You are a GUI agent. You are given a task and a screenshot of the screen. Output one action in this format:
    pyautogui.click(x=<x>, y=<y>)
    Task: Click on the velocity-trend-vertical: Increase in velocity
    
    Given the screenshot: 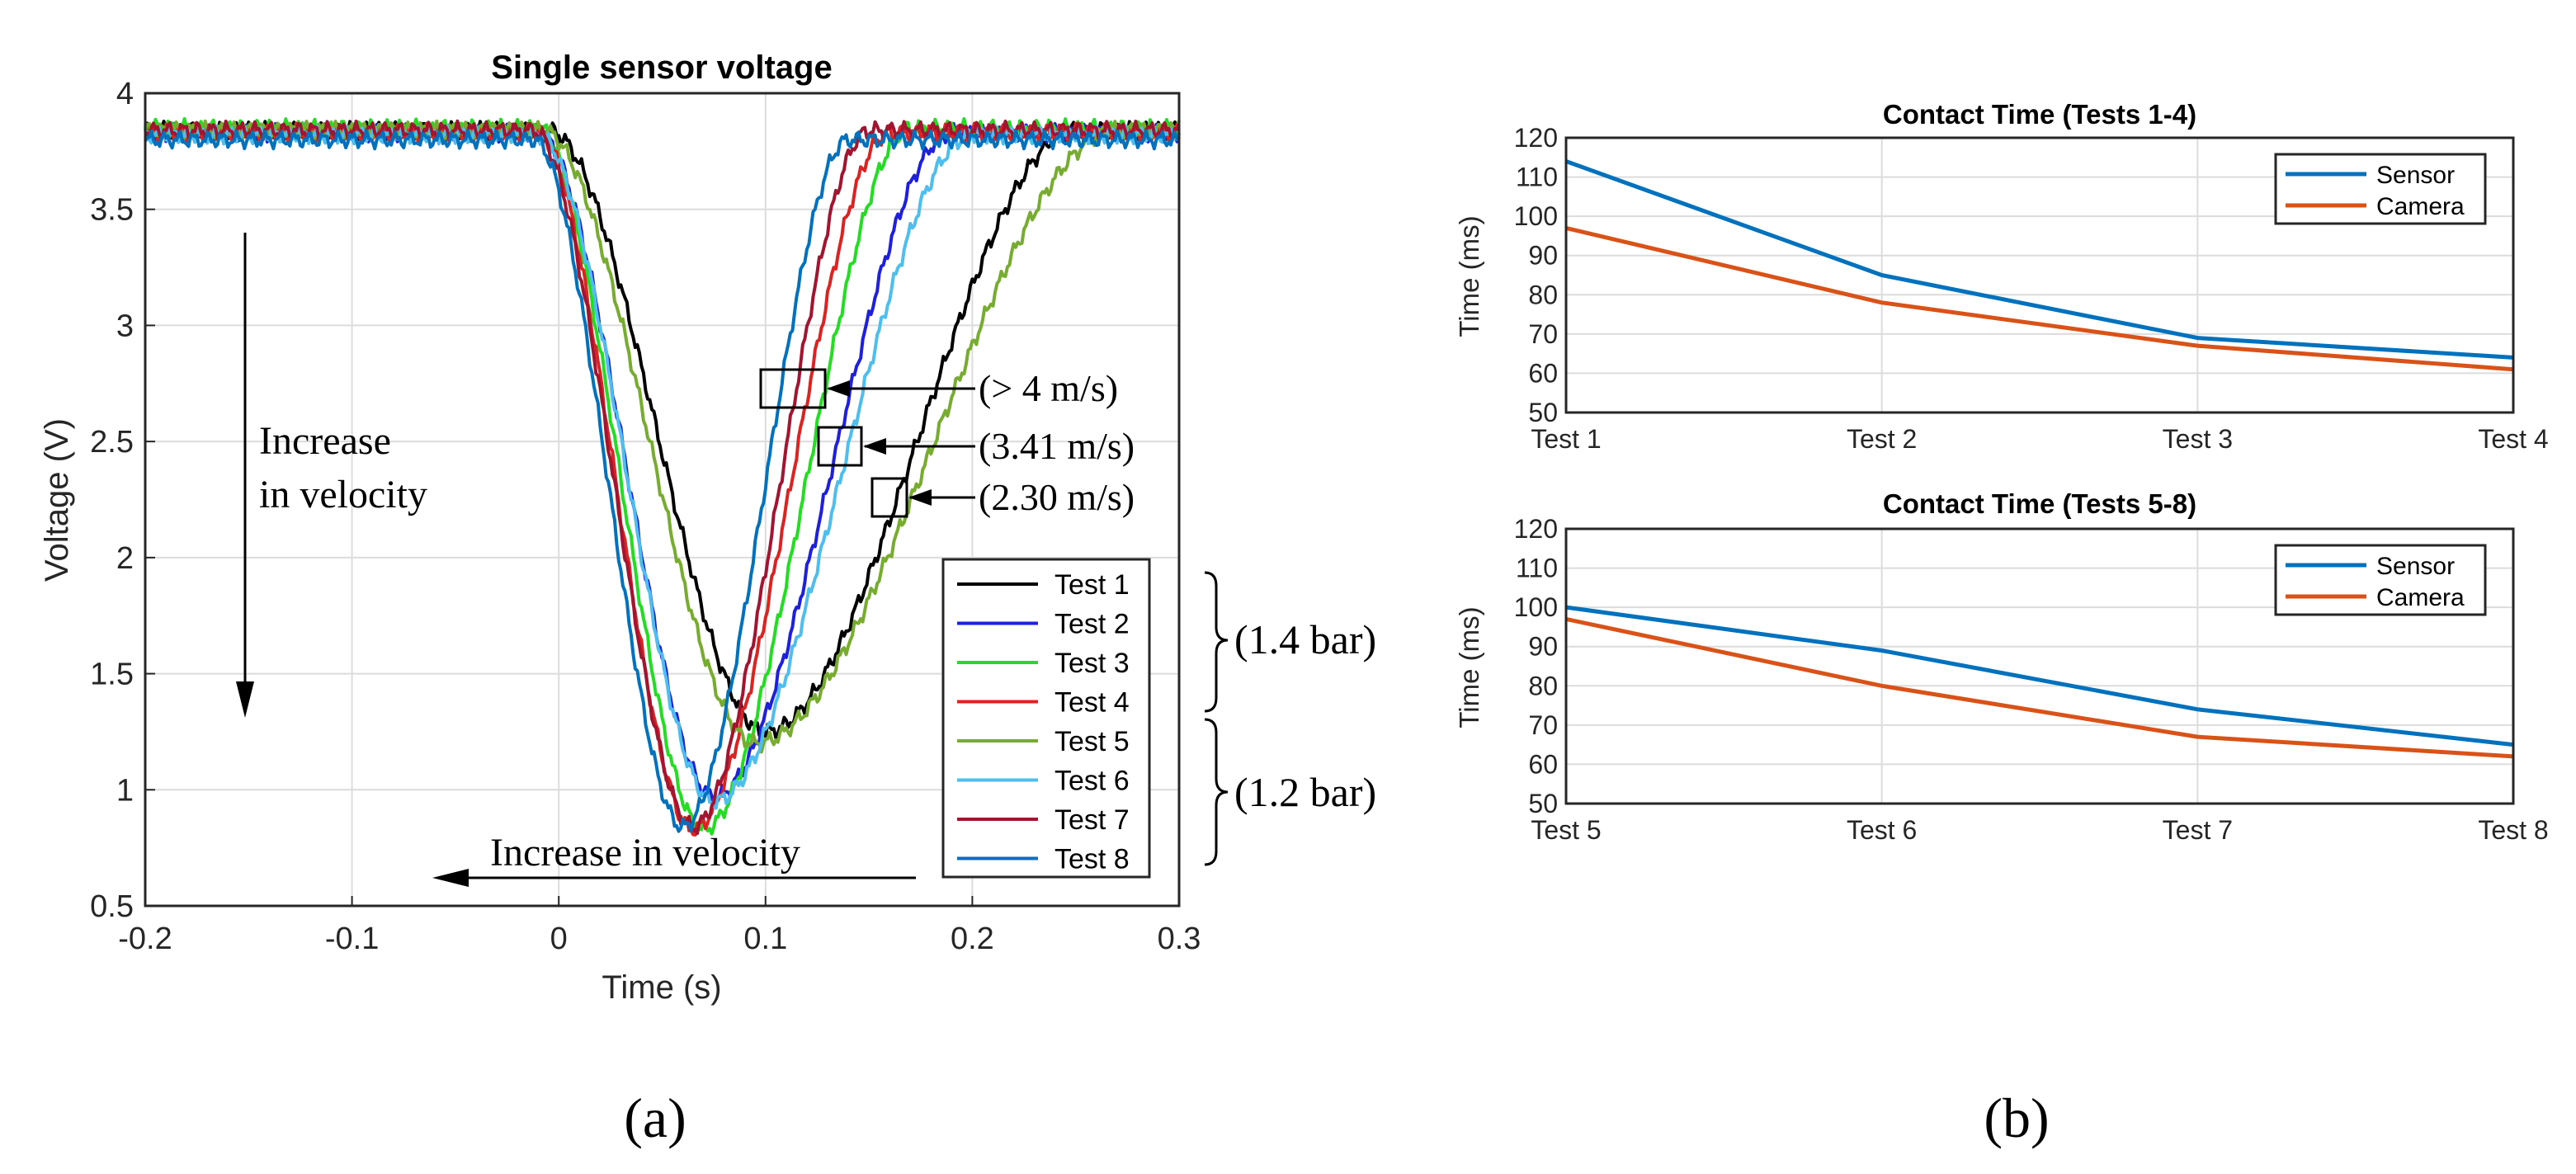 What is the action you would take?
    pyautogui.click(x=331, y=476)
    